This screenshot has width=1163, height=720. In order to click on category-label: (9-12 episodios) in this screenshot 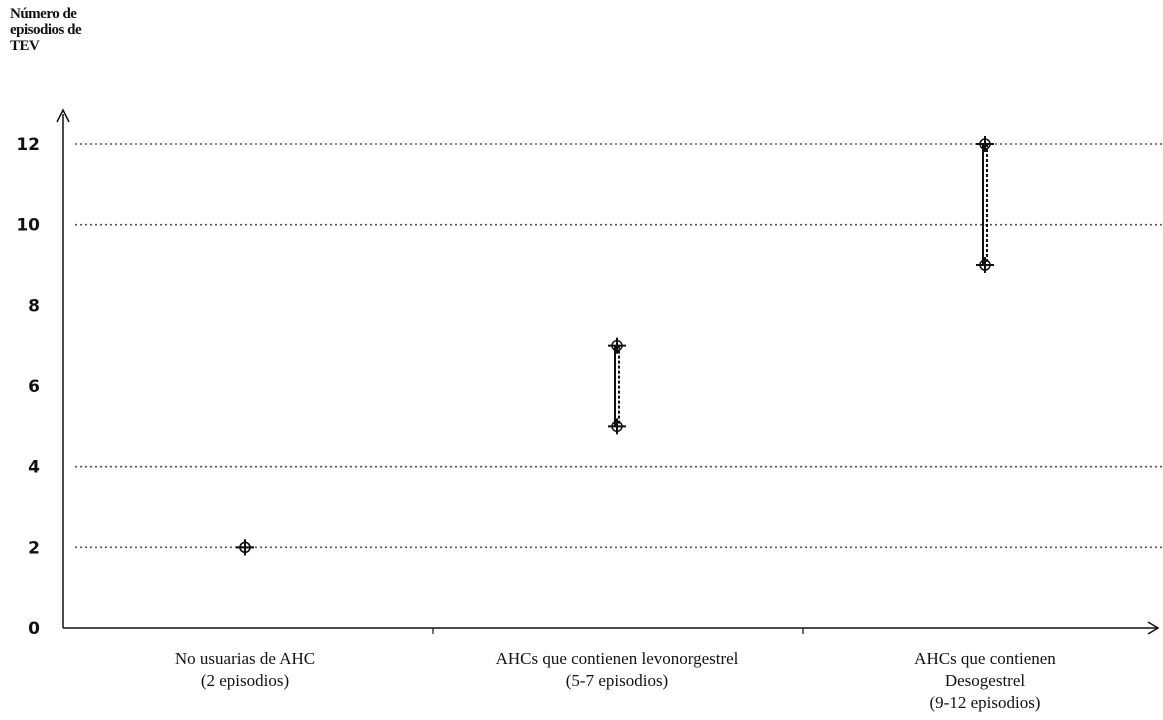, I will do `click(985, 702)`.